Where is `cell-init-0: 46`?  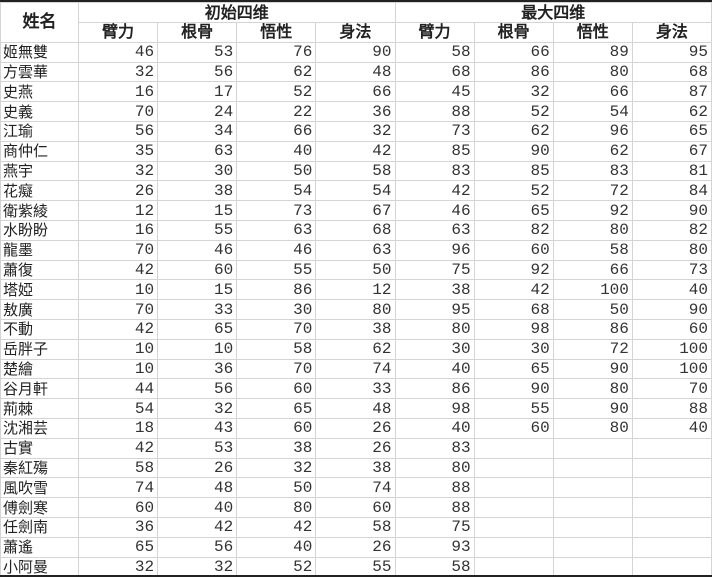 cell-init-0: 46 is located at coordinates (118, 52).